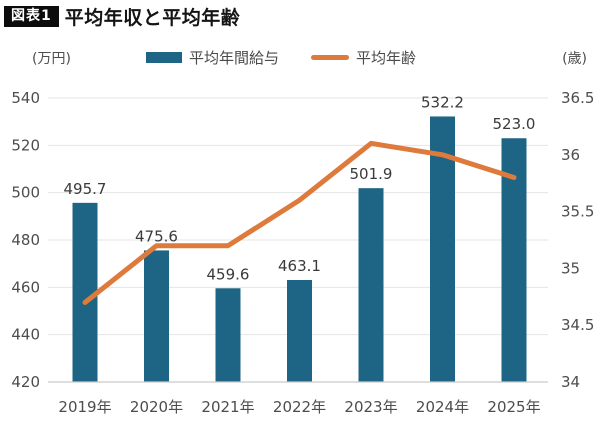 Image resolution: width=600 pixels, height=421 pixels. What do you see at coordinates (442, 102) in the screenshot?
I see `bar-value-label: 532.2` at bounding box center [442, 102].